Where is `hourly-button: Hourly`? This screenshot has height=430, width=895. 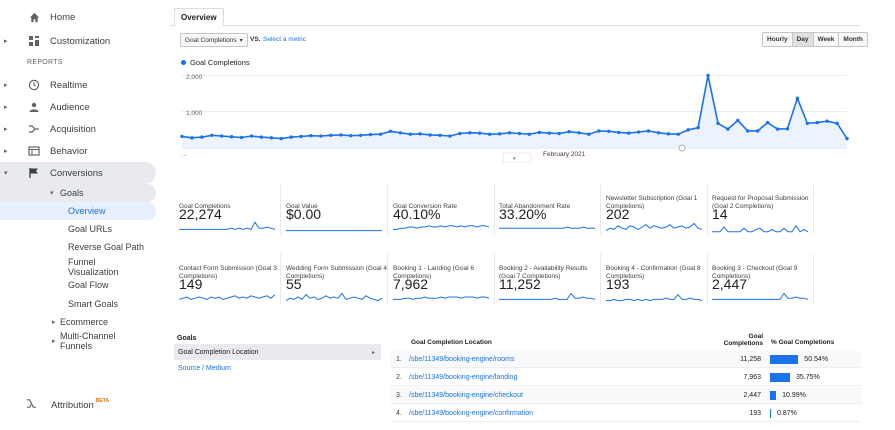
hourly-button: Hourly is located at coordinates (777, 39).